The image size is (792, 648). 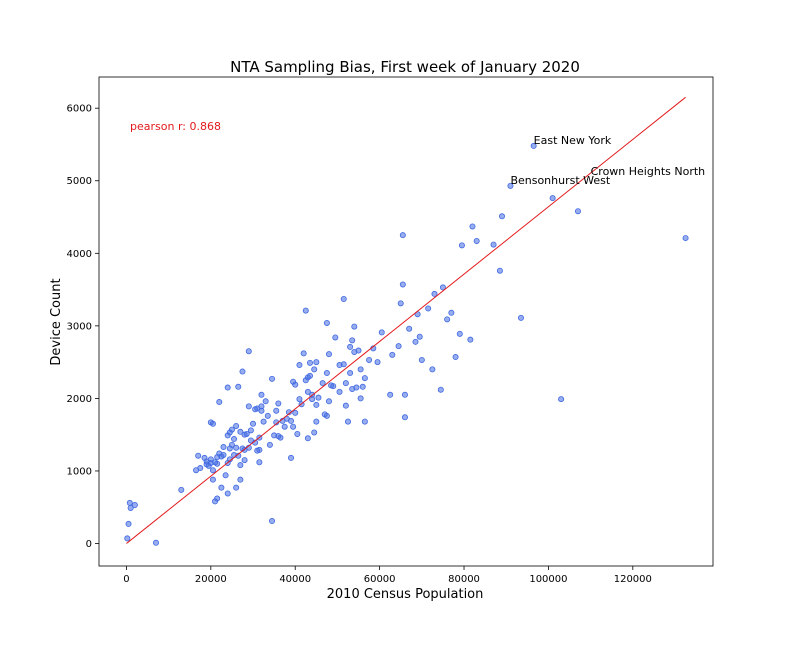 What do you see at coordinates (89, 544) in the screenshot?
I see `y-tick-label: 0` at bounding box center [89, 544].